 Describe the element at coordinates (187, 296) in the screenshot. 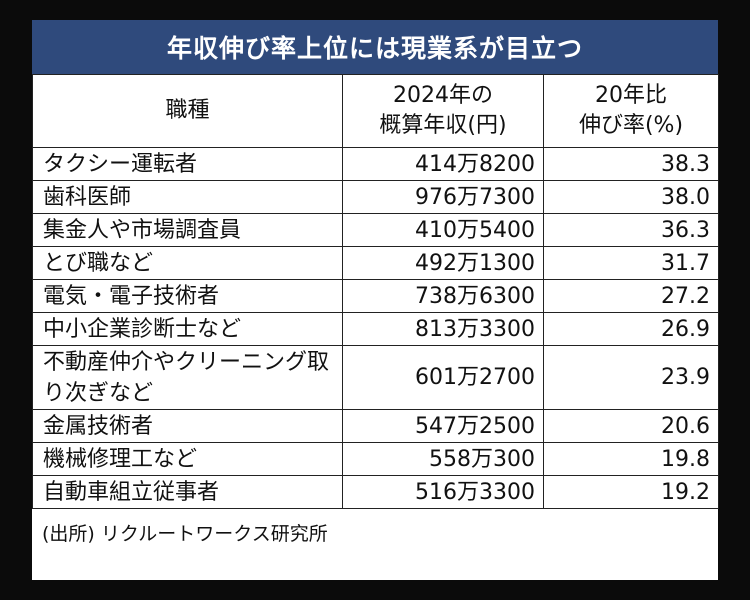

I see `occupation-cell: 電気・電子技術者` at that location.